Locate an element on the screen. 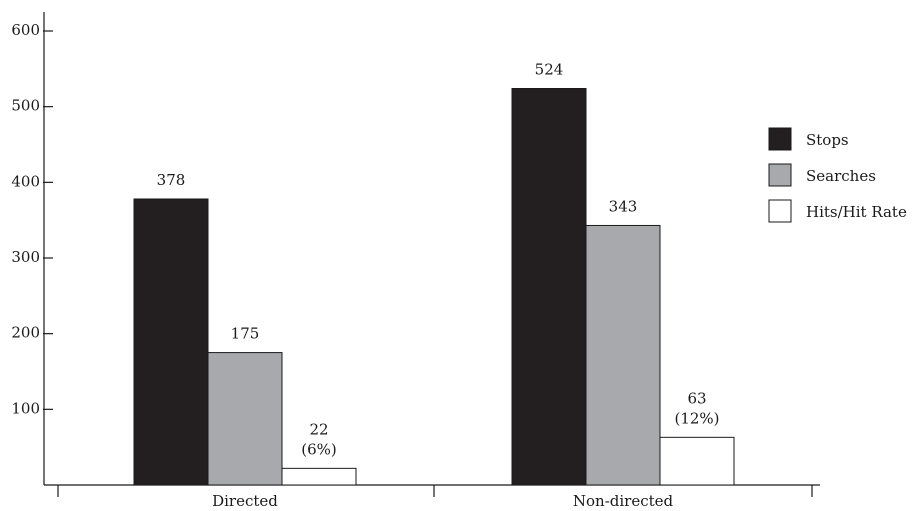 Image resolution: width=915 pixels, height=511 pixels. legend-label: Stops is located at coordinates (827, 140).